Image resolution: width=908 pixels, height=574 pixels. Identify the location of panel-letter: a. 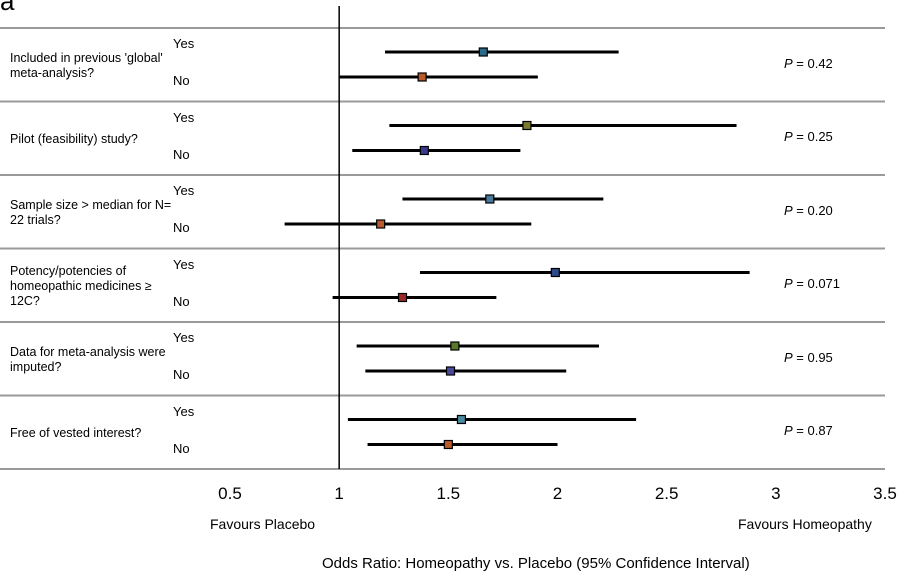
(7, 8).